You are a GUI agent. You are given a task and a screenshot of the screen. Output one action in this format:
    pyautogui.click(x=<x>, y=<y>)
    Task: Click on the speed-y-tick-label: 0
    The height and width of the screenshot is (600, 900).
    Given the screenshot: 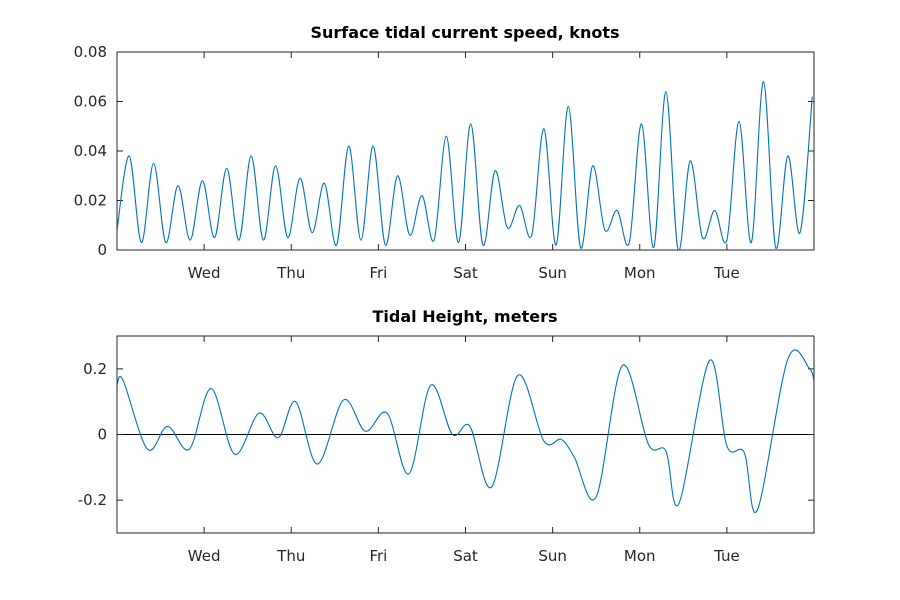 What is the action you would take?
    pyautogui.click(x=102, y=250)
    